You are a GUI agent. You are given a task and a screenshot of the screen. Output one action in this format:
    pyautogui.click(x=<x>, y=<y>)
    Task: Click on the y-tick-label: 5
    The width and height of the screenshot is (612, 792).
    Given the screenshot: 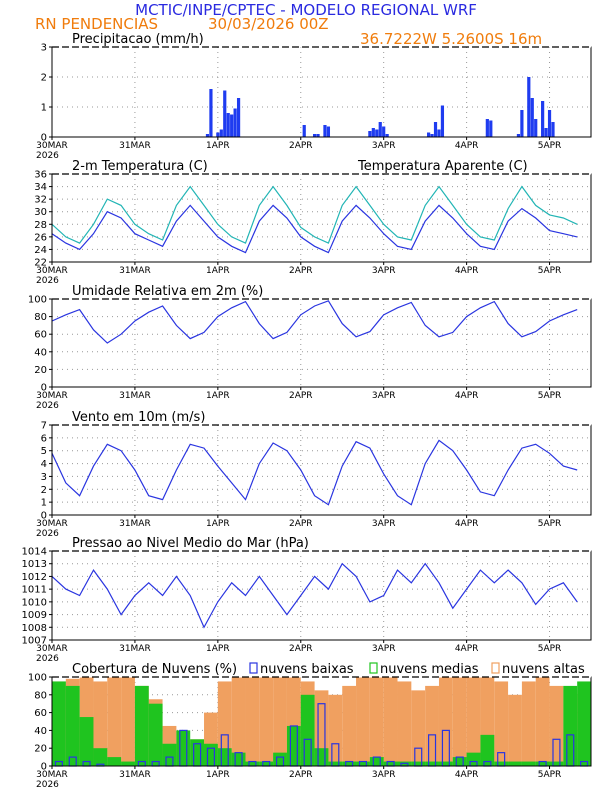 What is the action you would take?
    pyautogui.click(x=44, y=451)
    